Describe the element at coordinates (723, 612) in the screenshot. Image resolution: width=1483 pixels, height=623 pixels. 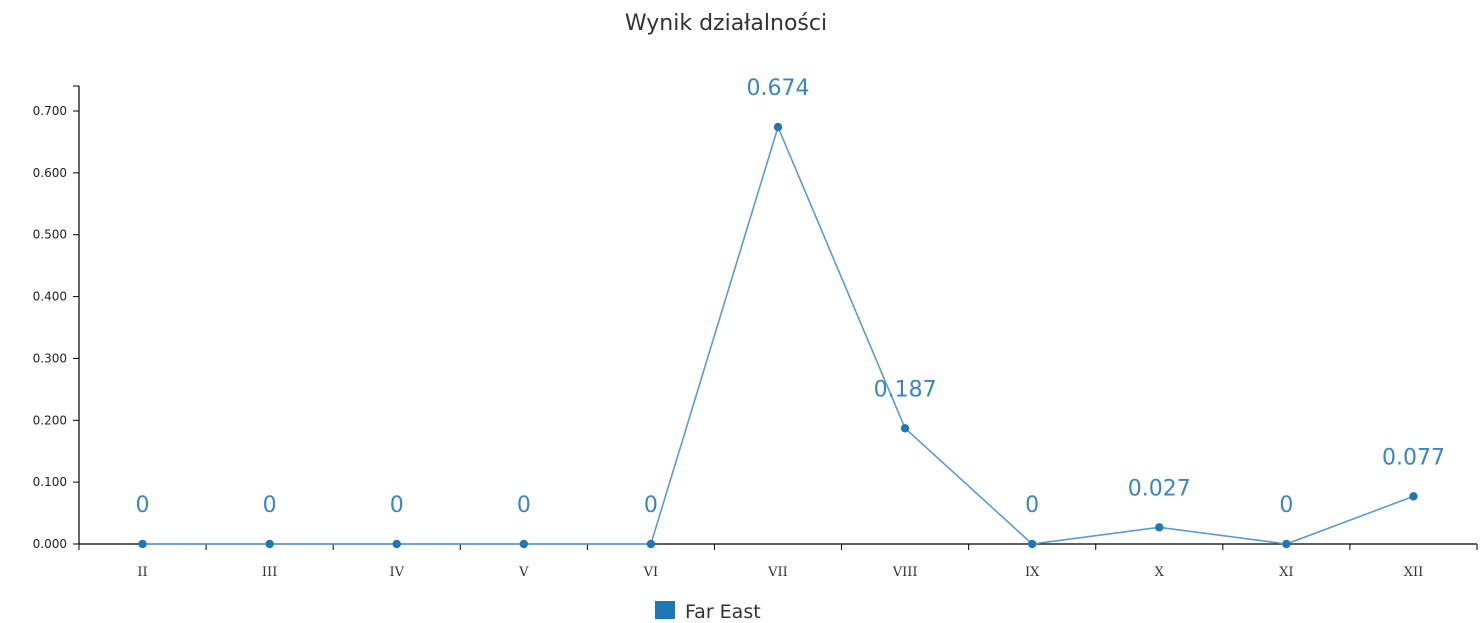
I see `legend-label: Far East` at that location.